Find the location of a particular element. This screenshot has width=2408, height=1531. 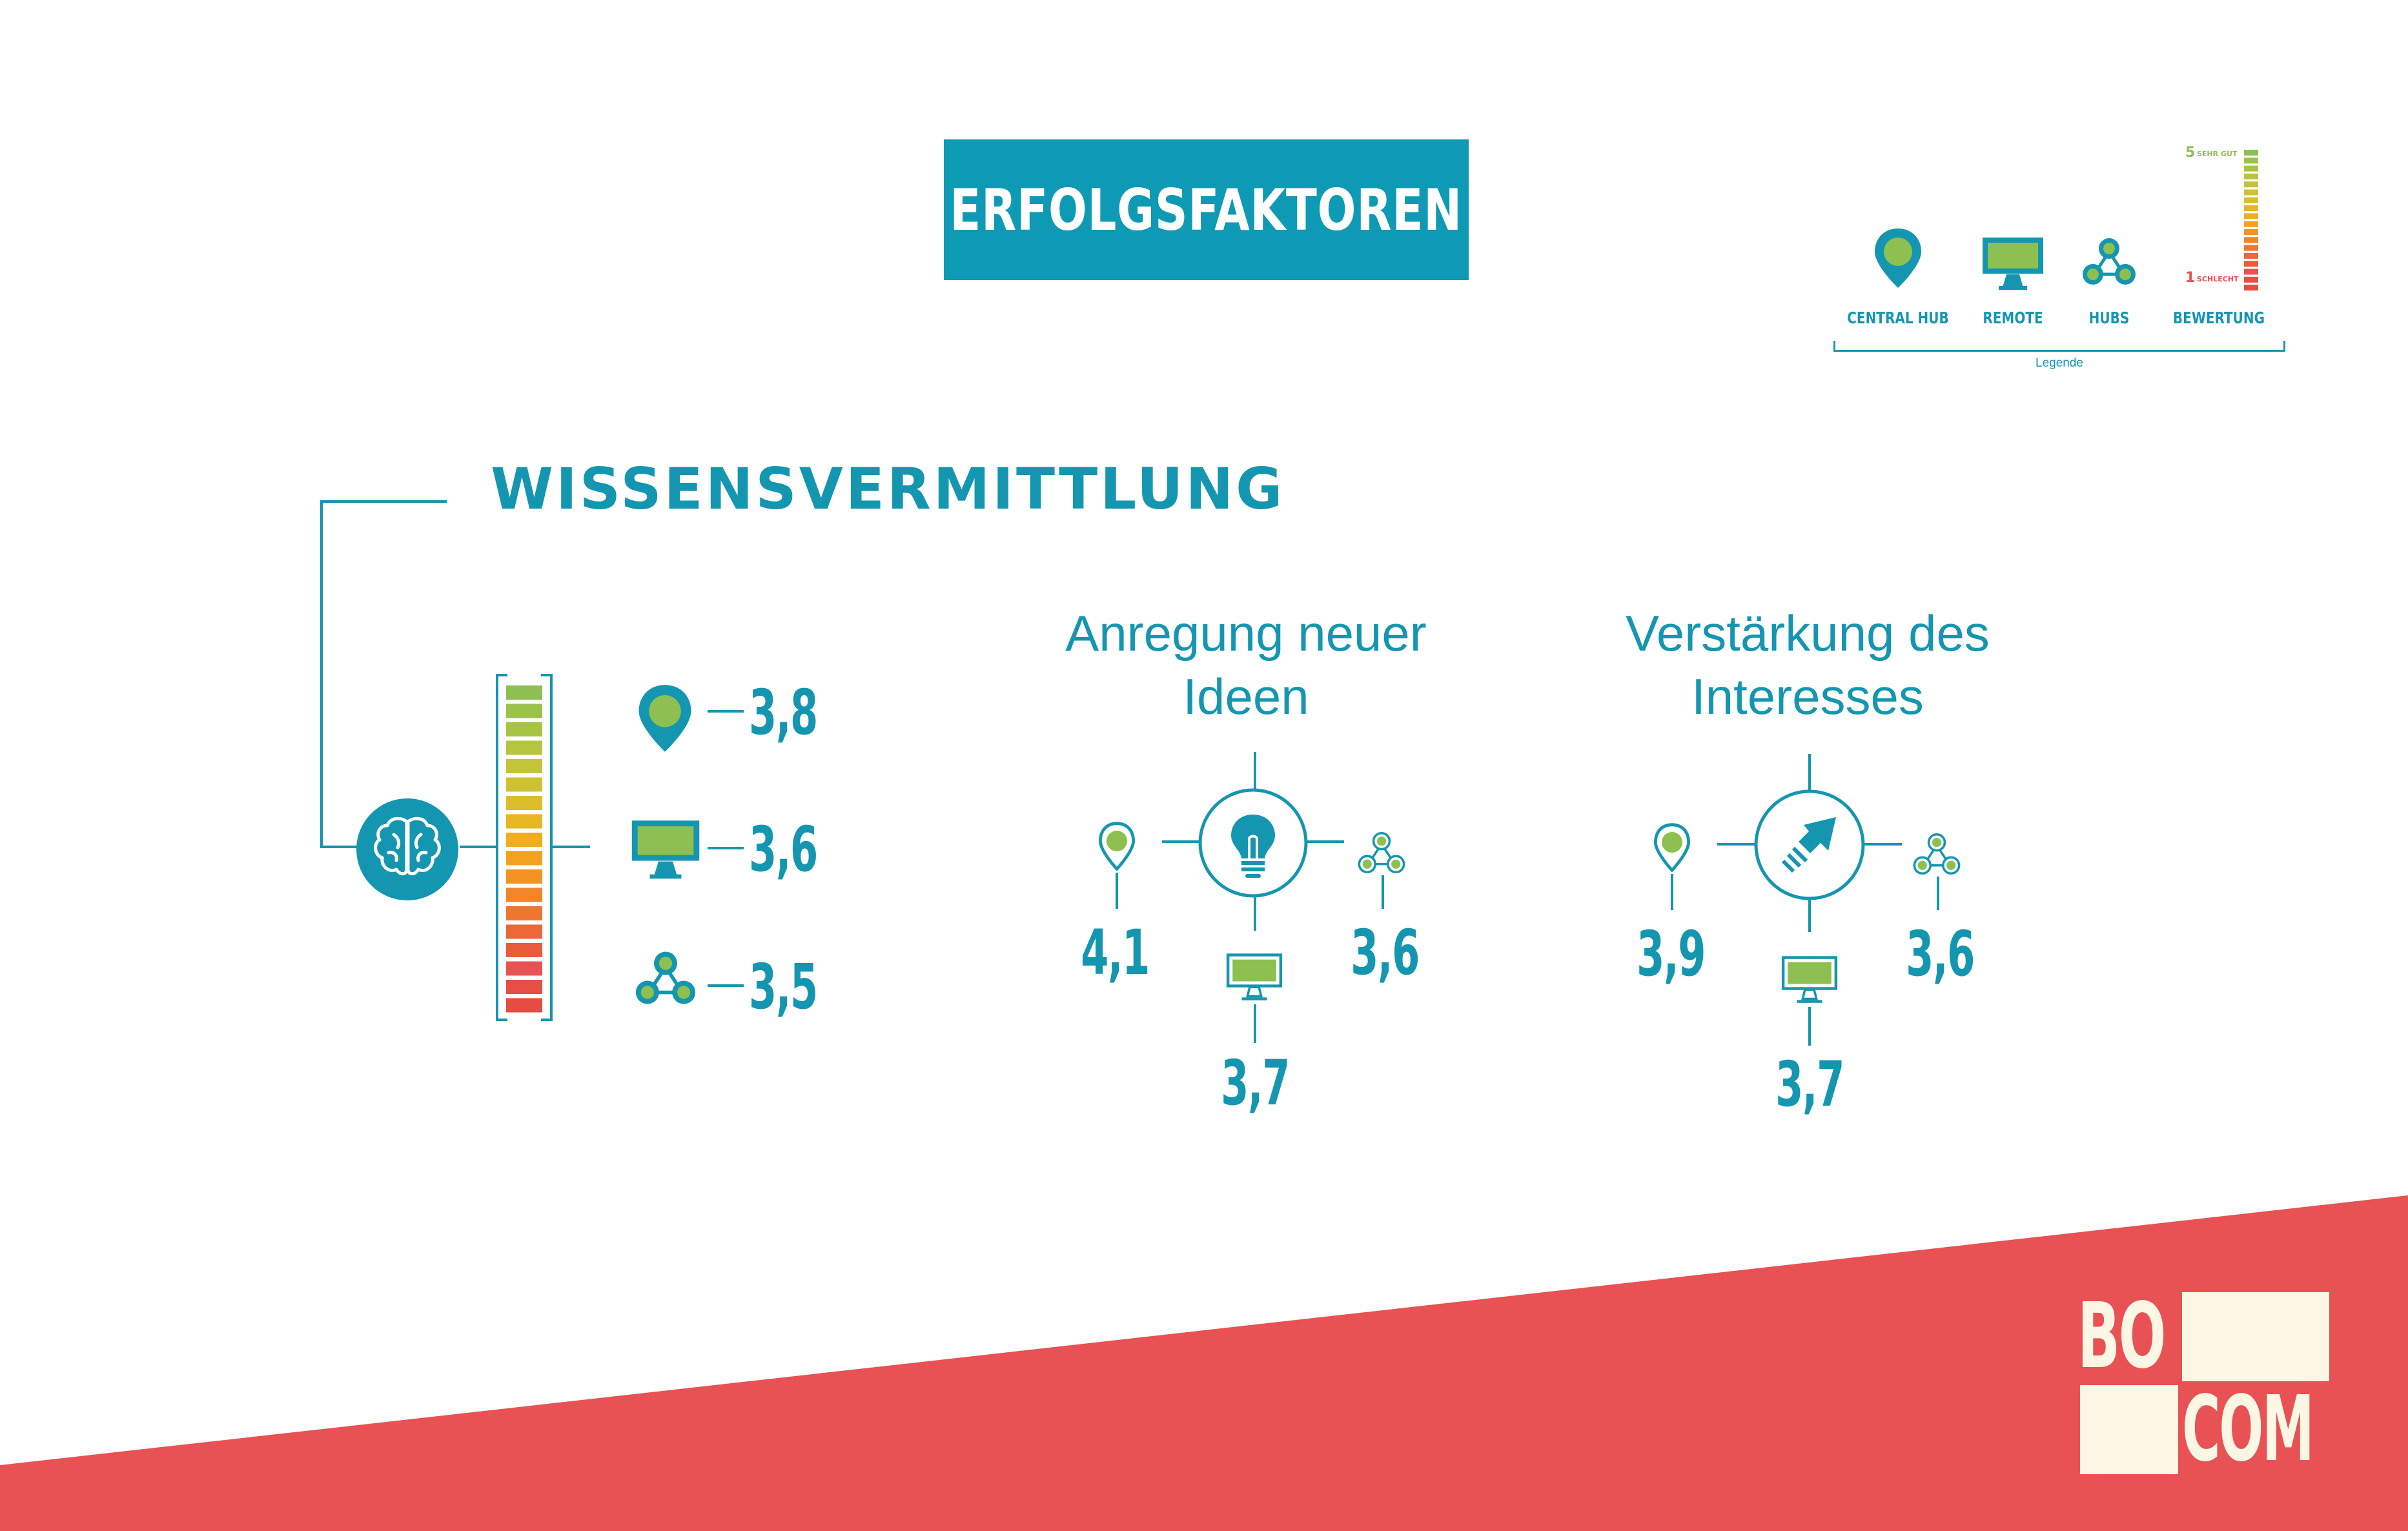

logo-text-bottom: COM is located at coordinates (2248, 1429).